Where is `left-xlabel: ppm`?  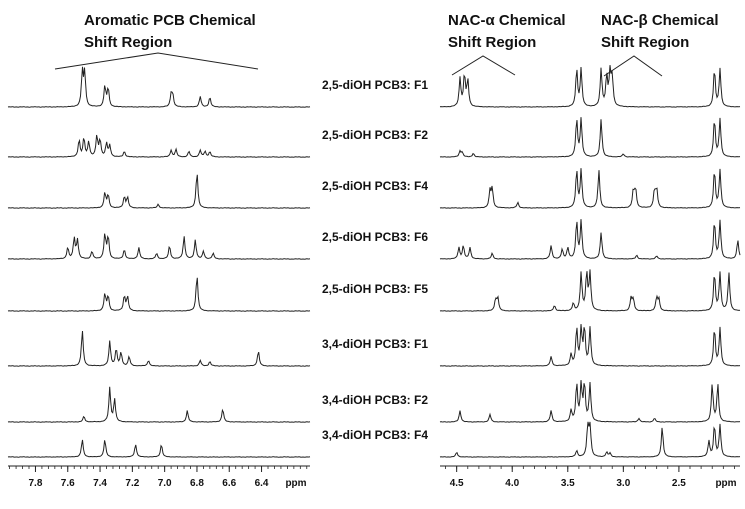 left-xlabel: ppm is located at coordinates (295, 483).